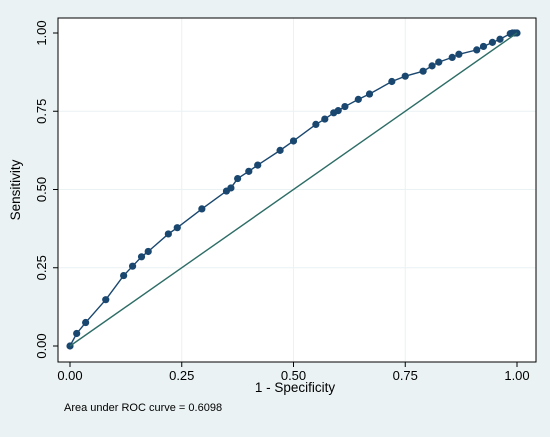 The width and height of the screenshot is (550, 437). What do you see at coordinates (41, 189) in the screenshot?
I see `y-tick-label: 0.50` at bounding box center [41, 189].